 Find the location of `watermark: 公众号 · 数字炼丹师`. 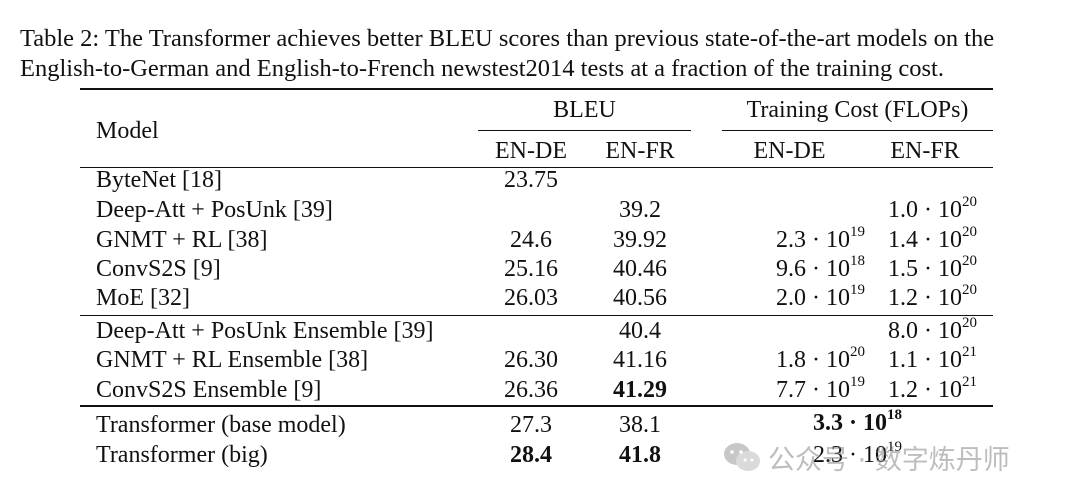

watermark: 公众号 · 数字炼丹师 is located at coordinates (866, 457).